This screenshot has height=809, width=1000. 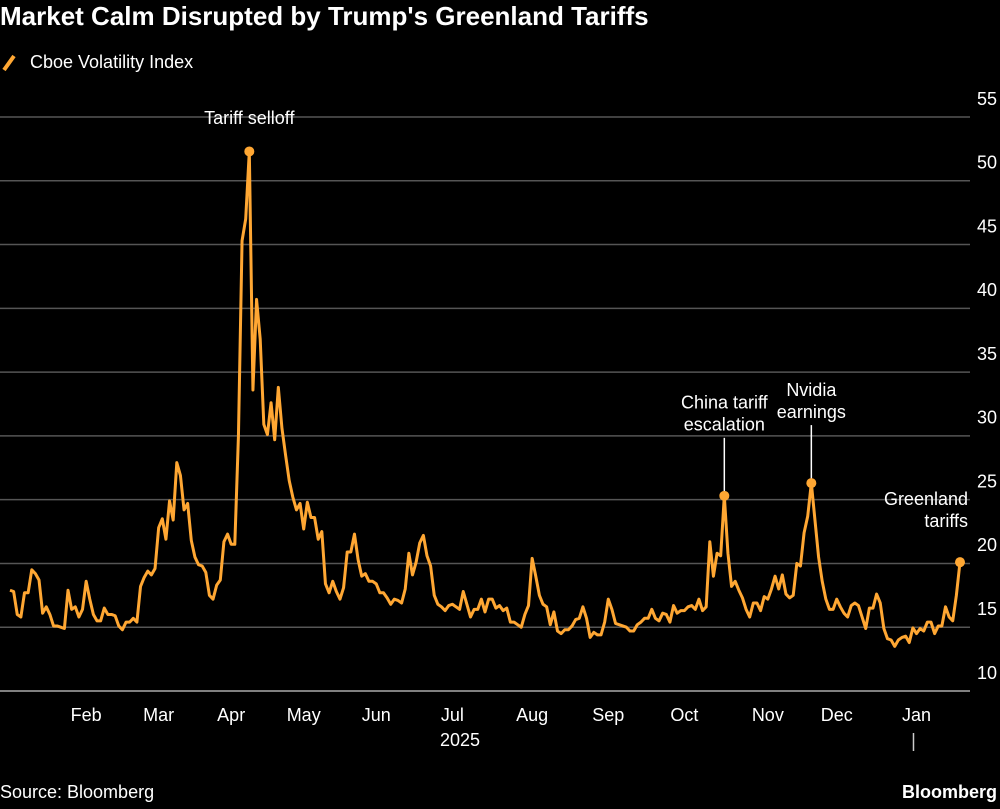 What do you see at coordinates (304, 715) in the screenshot?
I see `x-tick-label: May` at bounding box center [304, 715].